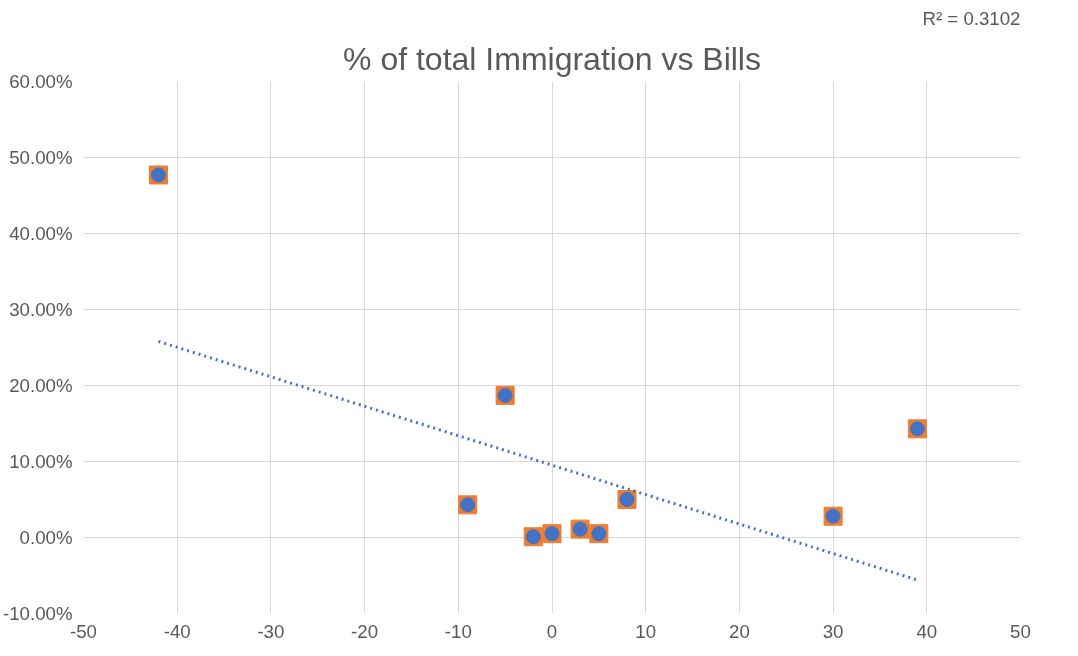  I want to click on text: R² = 0.3102, so click(971, 18).